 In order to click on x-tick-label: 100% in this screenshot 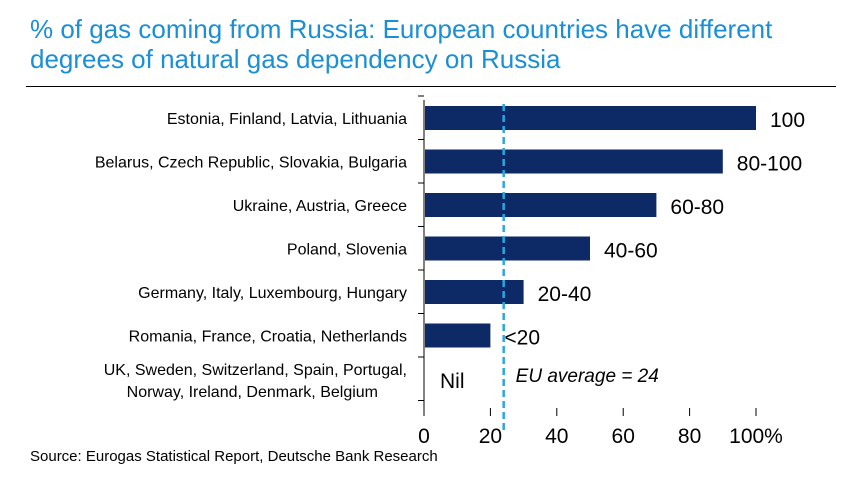, I will do `click(756, 436)`.